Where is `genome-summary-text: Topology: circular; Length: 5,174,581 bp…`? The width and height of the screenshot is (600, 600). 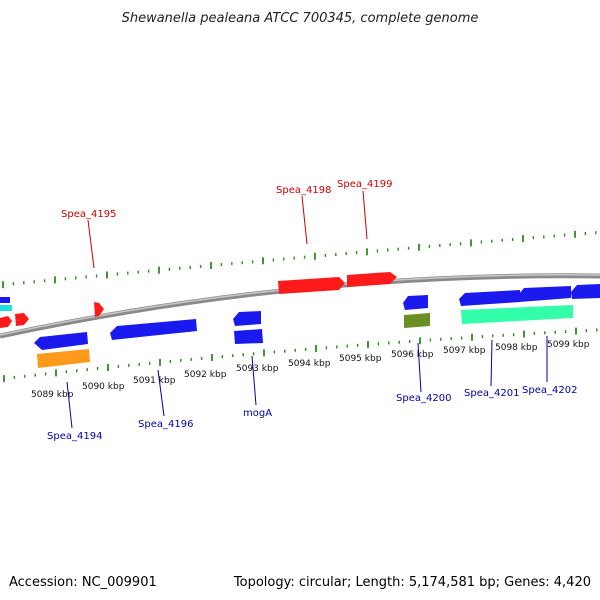 genome-summary-text: Topology: circular; Length: 5,174,581 bp… is located at coordinates (412, 582).